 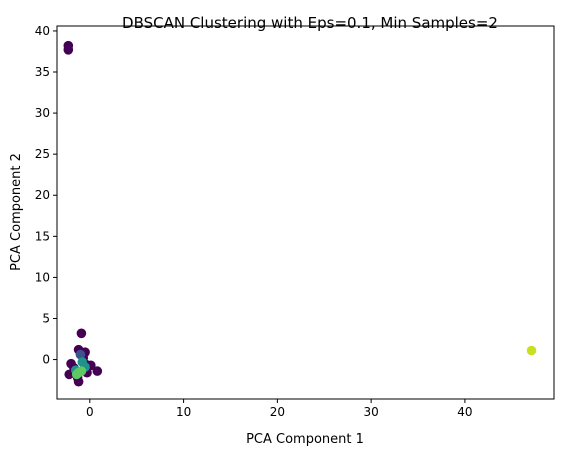 What do you see at coordinates (80, 354) in the screenshot?
I see `data-point-cluster_a` at bounding box center [80, 354].